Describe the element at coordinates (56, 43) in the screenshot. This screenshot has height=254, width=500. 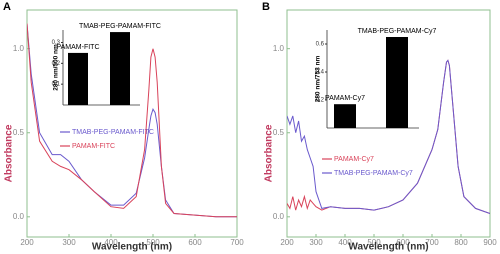
I see `y-tick-label: 0.3` at that location.